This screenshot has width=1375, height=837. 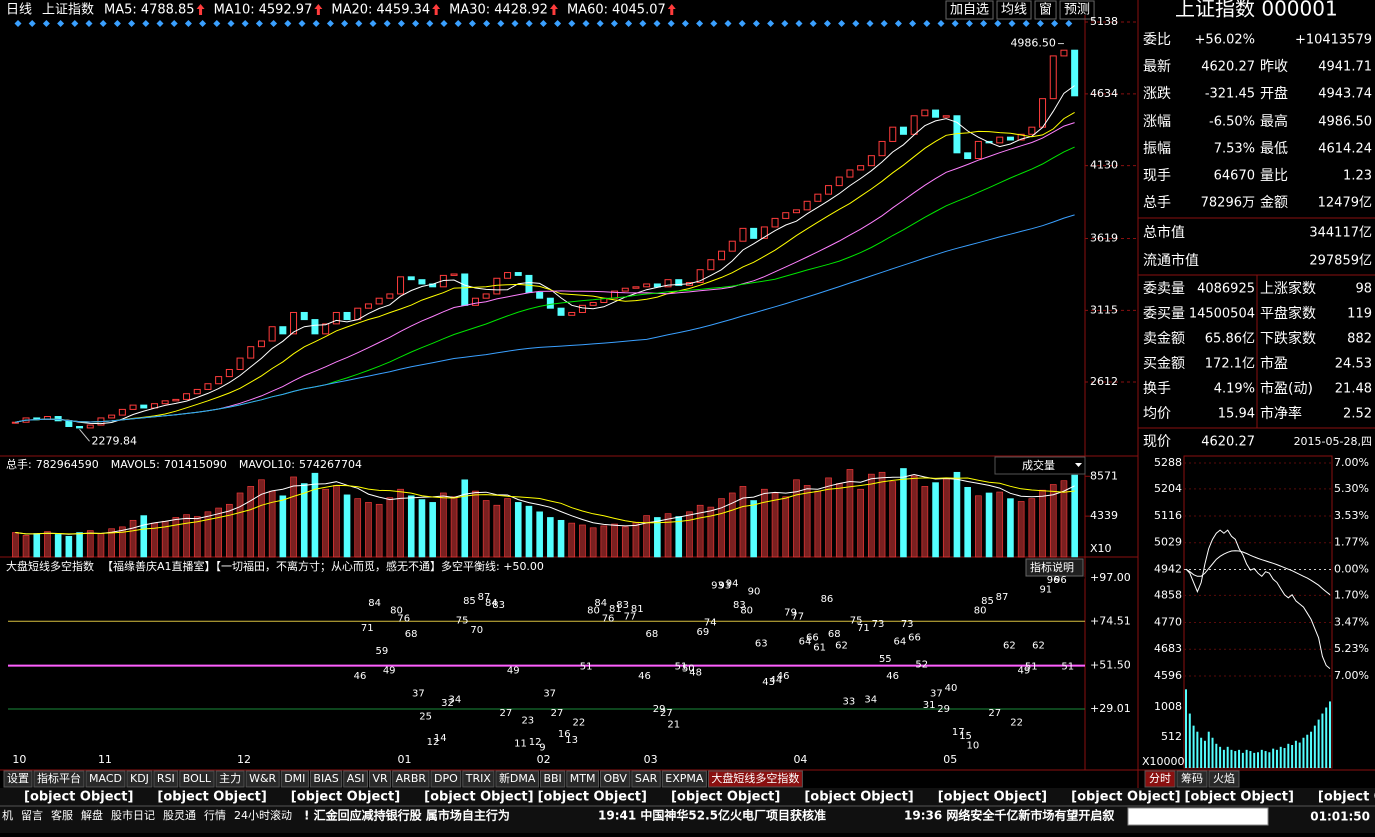 What do you see at coordinates (1351, 542) in the screenshot?
I see `pct-label: 1.77%` at bounding box center [1351, 542].